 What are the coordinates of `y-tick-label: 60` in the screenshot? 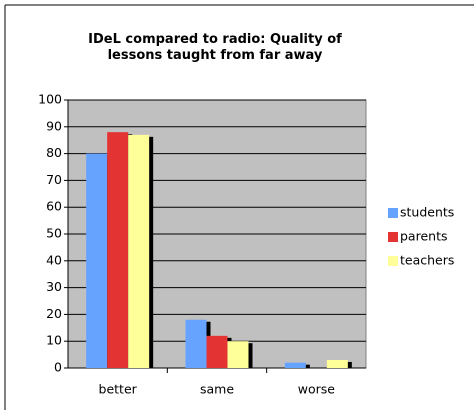 It's located at (54, 206).